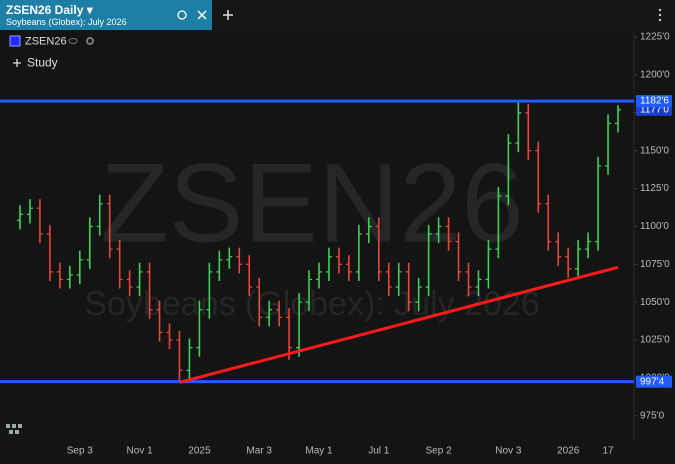 The image size is (675, 464). Describe the element at coordinates (442, 15) in the screenshot. I see `tab-bar-icons` at that location.